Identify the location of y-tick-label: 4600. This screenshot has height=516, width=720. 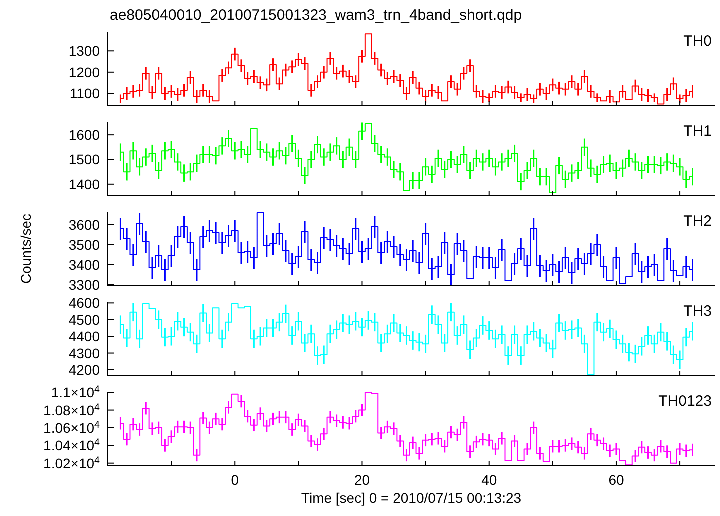
(84, 303).